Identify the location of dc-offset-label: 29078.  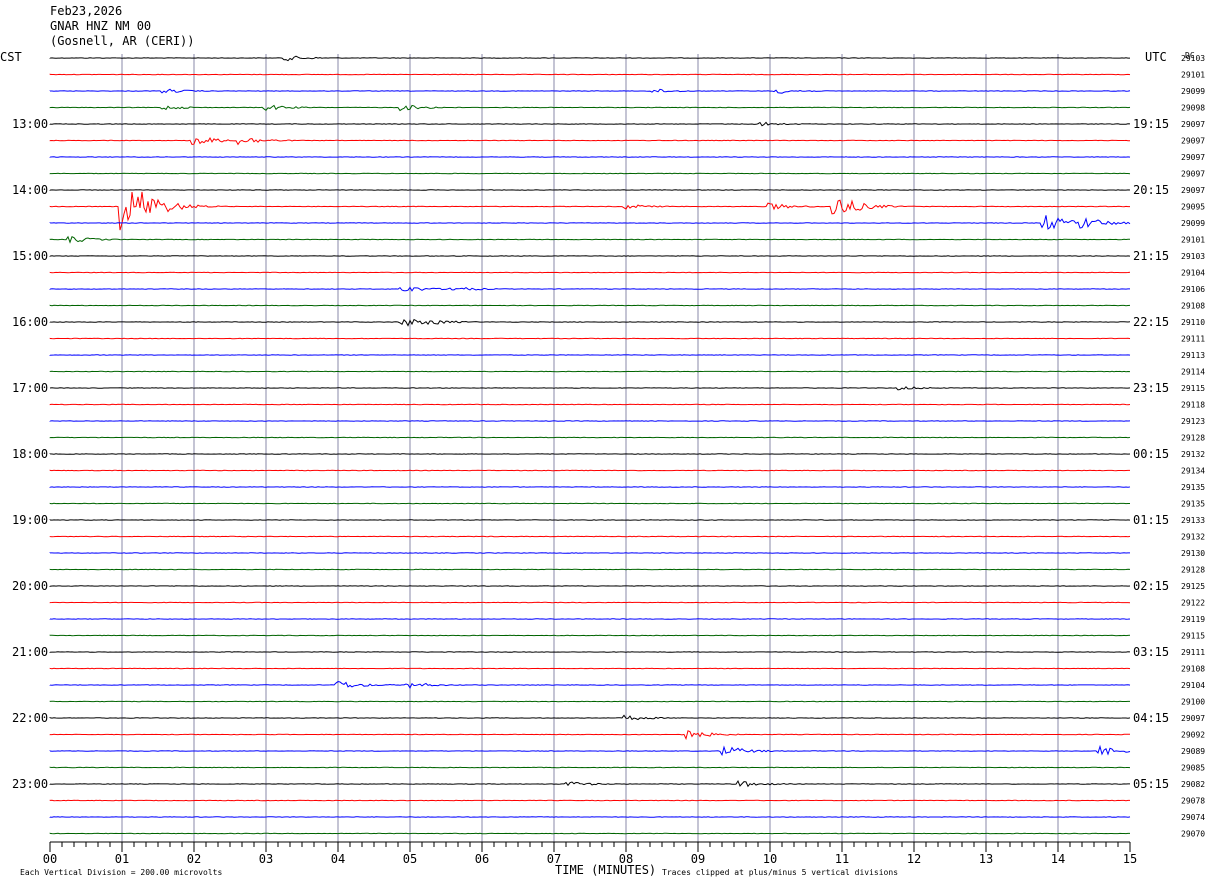
(1193, 801).